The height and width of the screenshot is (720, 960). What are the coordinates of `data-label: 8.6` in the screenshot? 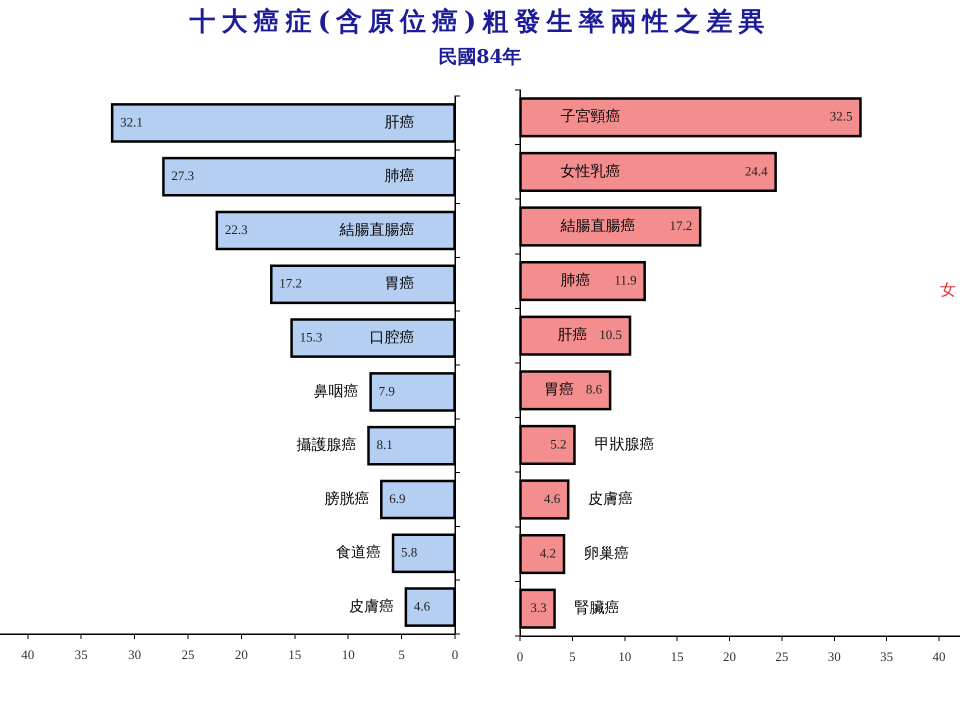 It's located at (594, 389).